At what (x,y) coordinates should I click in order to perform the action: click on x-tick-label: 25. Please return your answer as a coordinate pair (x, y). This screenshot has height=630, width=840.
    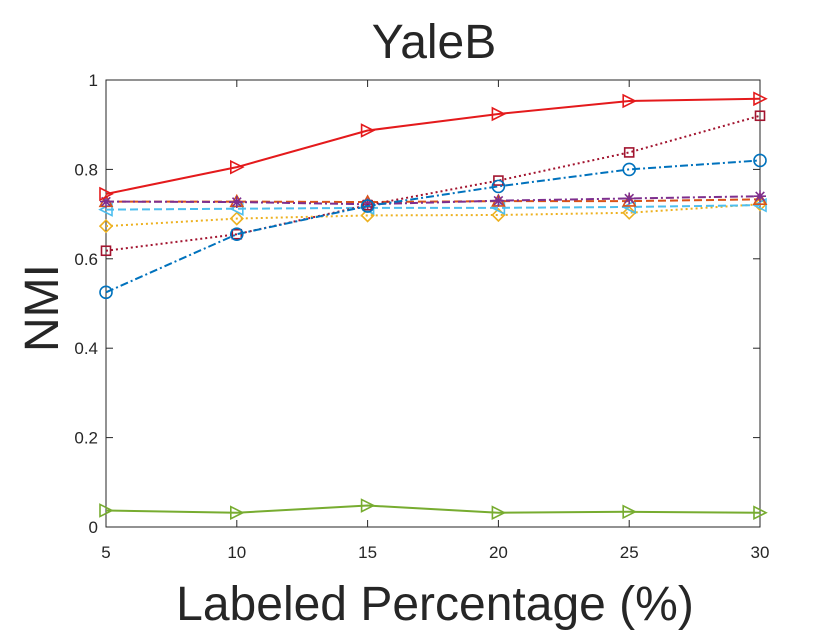
    Looking at the image, I should click on (629, 552).